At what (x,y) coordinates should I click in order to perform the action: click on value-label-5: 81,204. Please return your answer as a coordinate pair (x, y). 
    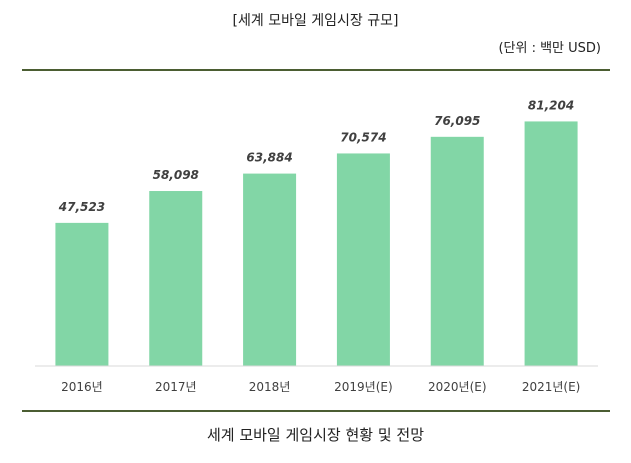
    Looking at the image, I should click on (551, 105).